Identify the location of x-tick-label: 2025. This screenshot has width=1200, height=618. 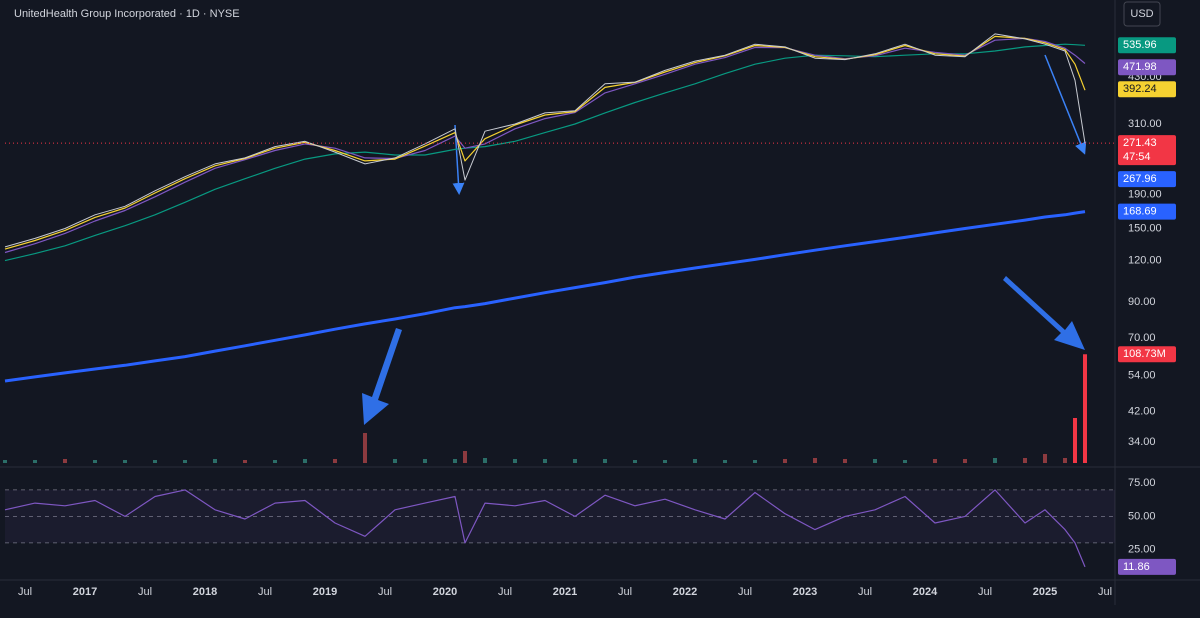
(1045, 592).